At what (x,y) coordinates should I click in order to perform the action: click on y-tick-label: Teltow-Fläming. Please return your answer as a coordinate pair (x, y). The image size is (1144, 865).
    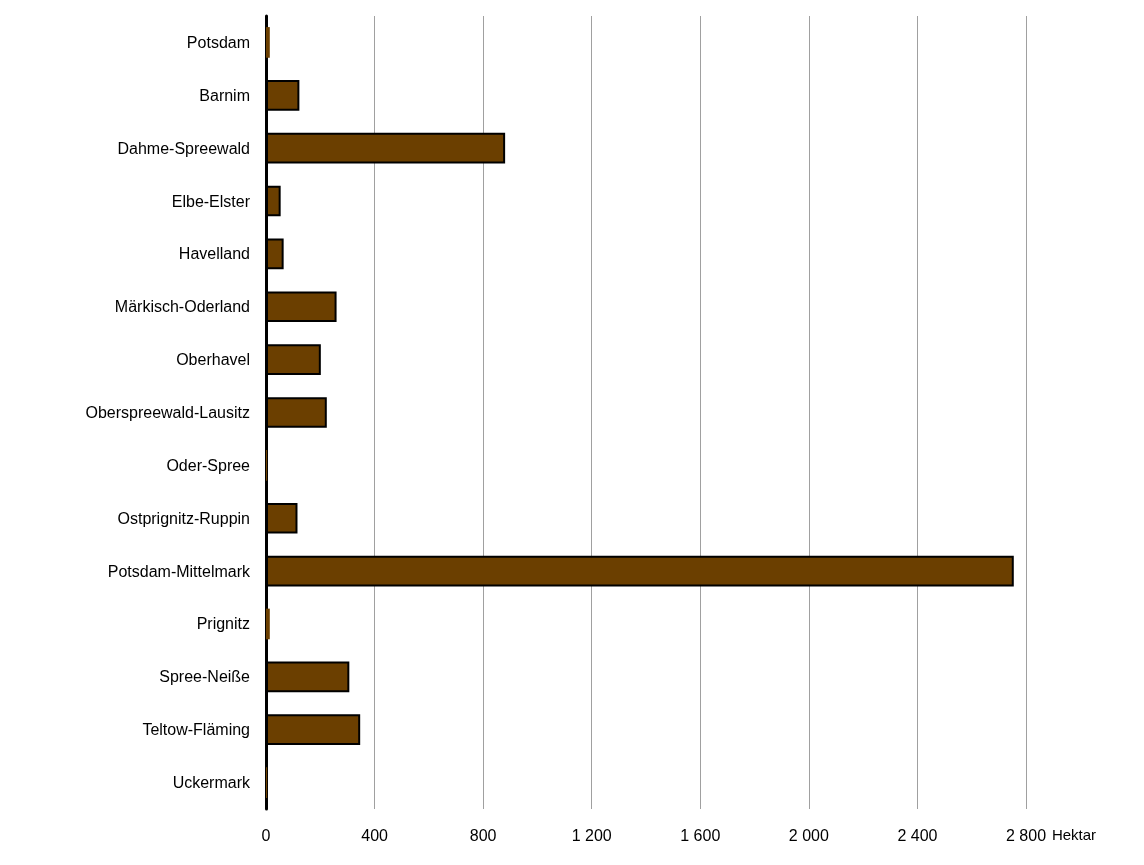
    Looking at the image, I should click on (196, 730).